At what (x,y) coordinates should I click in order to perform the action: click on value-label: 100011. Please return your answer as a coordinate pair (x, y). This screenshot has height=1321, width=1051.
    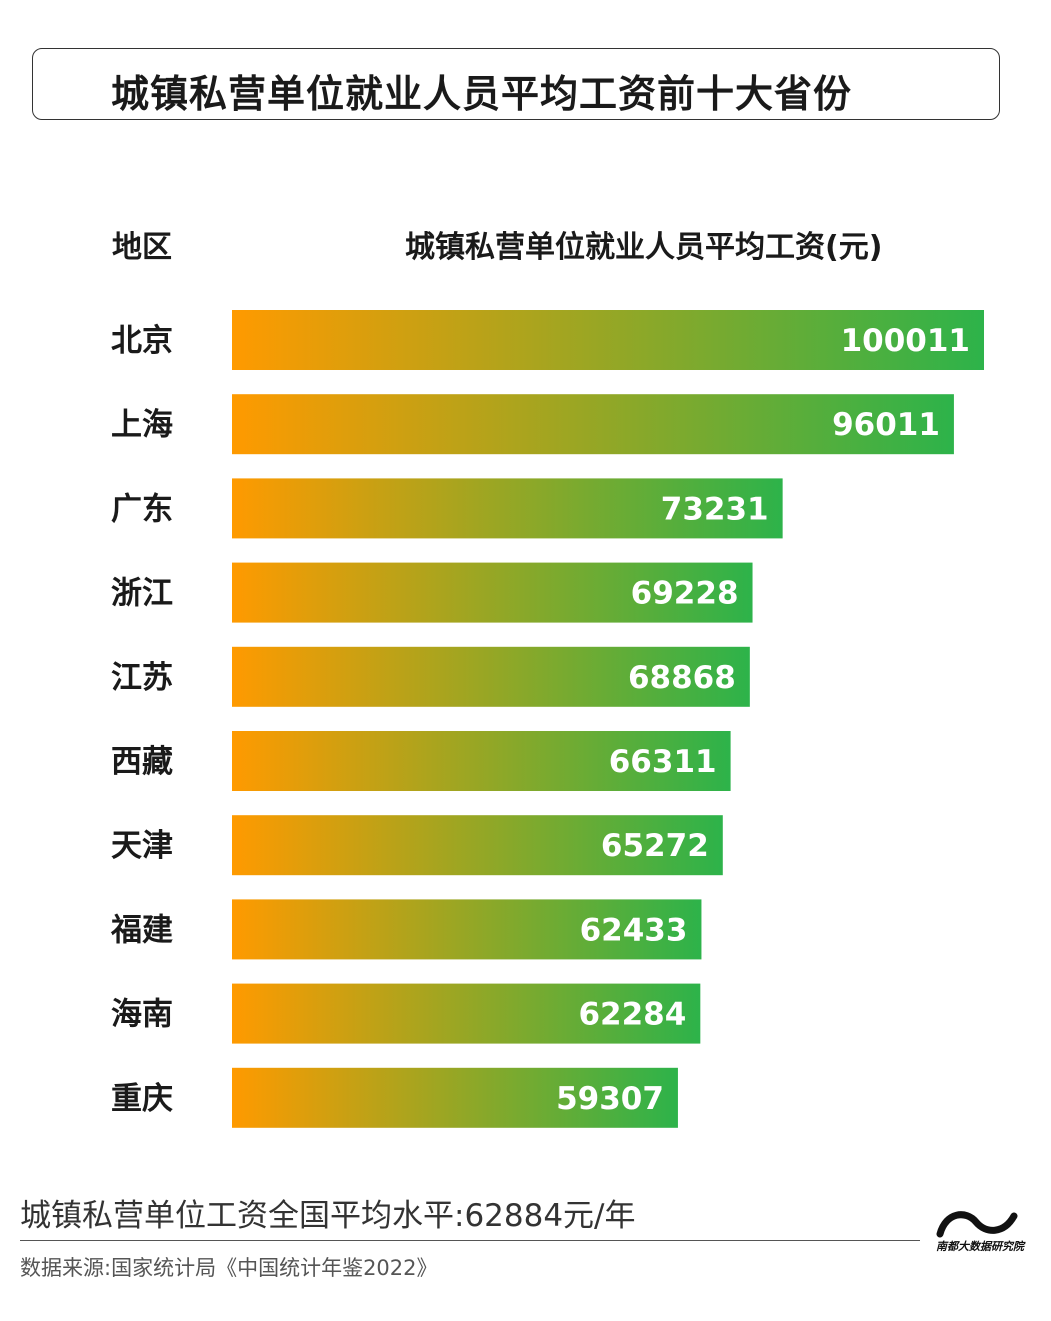
    Looking at the image, I should click on (905, 341).